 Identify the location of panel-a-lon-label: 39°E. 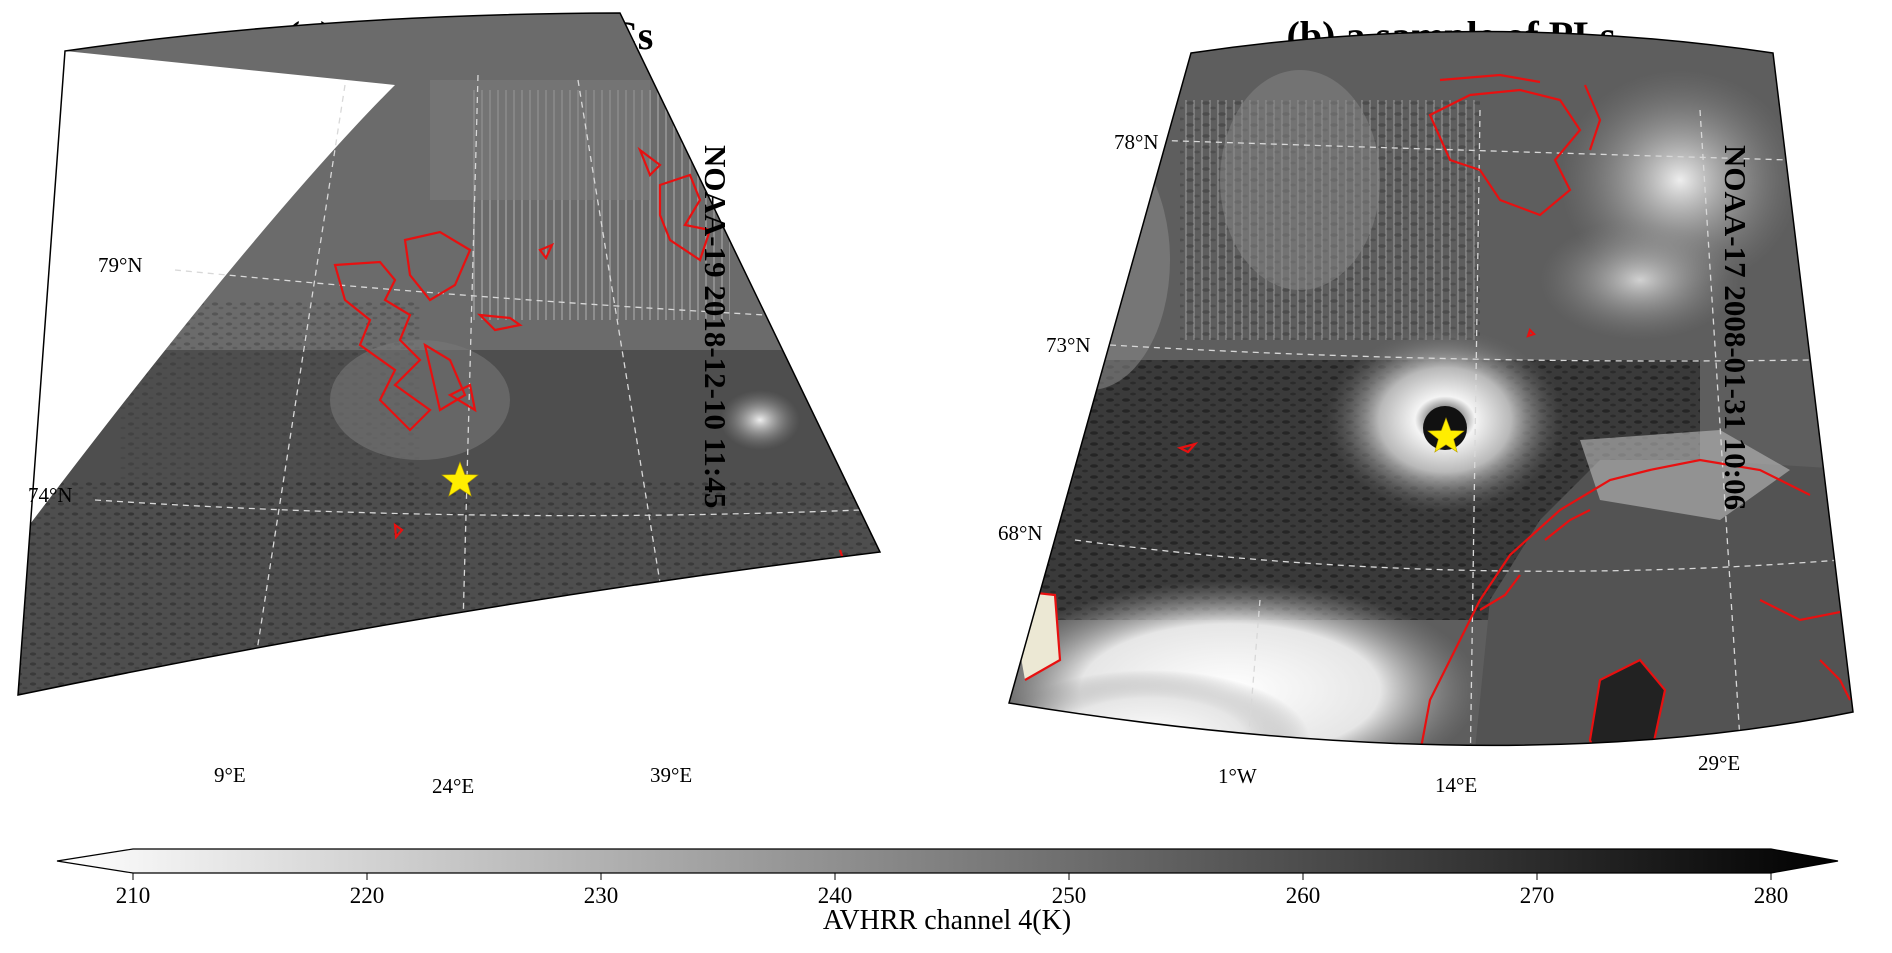
(671, 775).